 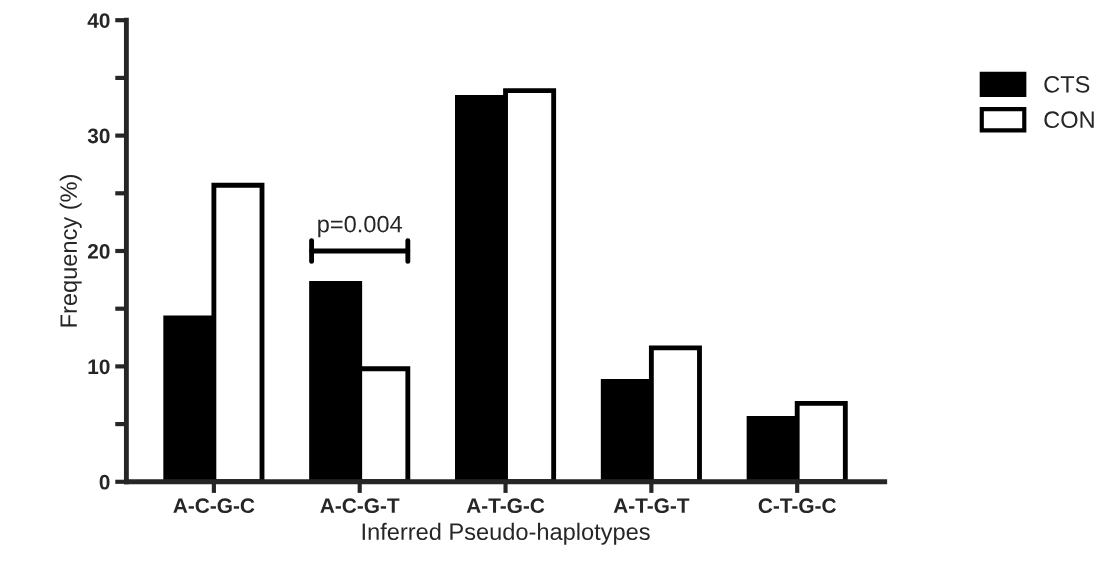 I want to click on x-axis-title: Inferred Pseudo-haplotypes, so click(x=506, y=533).